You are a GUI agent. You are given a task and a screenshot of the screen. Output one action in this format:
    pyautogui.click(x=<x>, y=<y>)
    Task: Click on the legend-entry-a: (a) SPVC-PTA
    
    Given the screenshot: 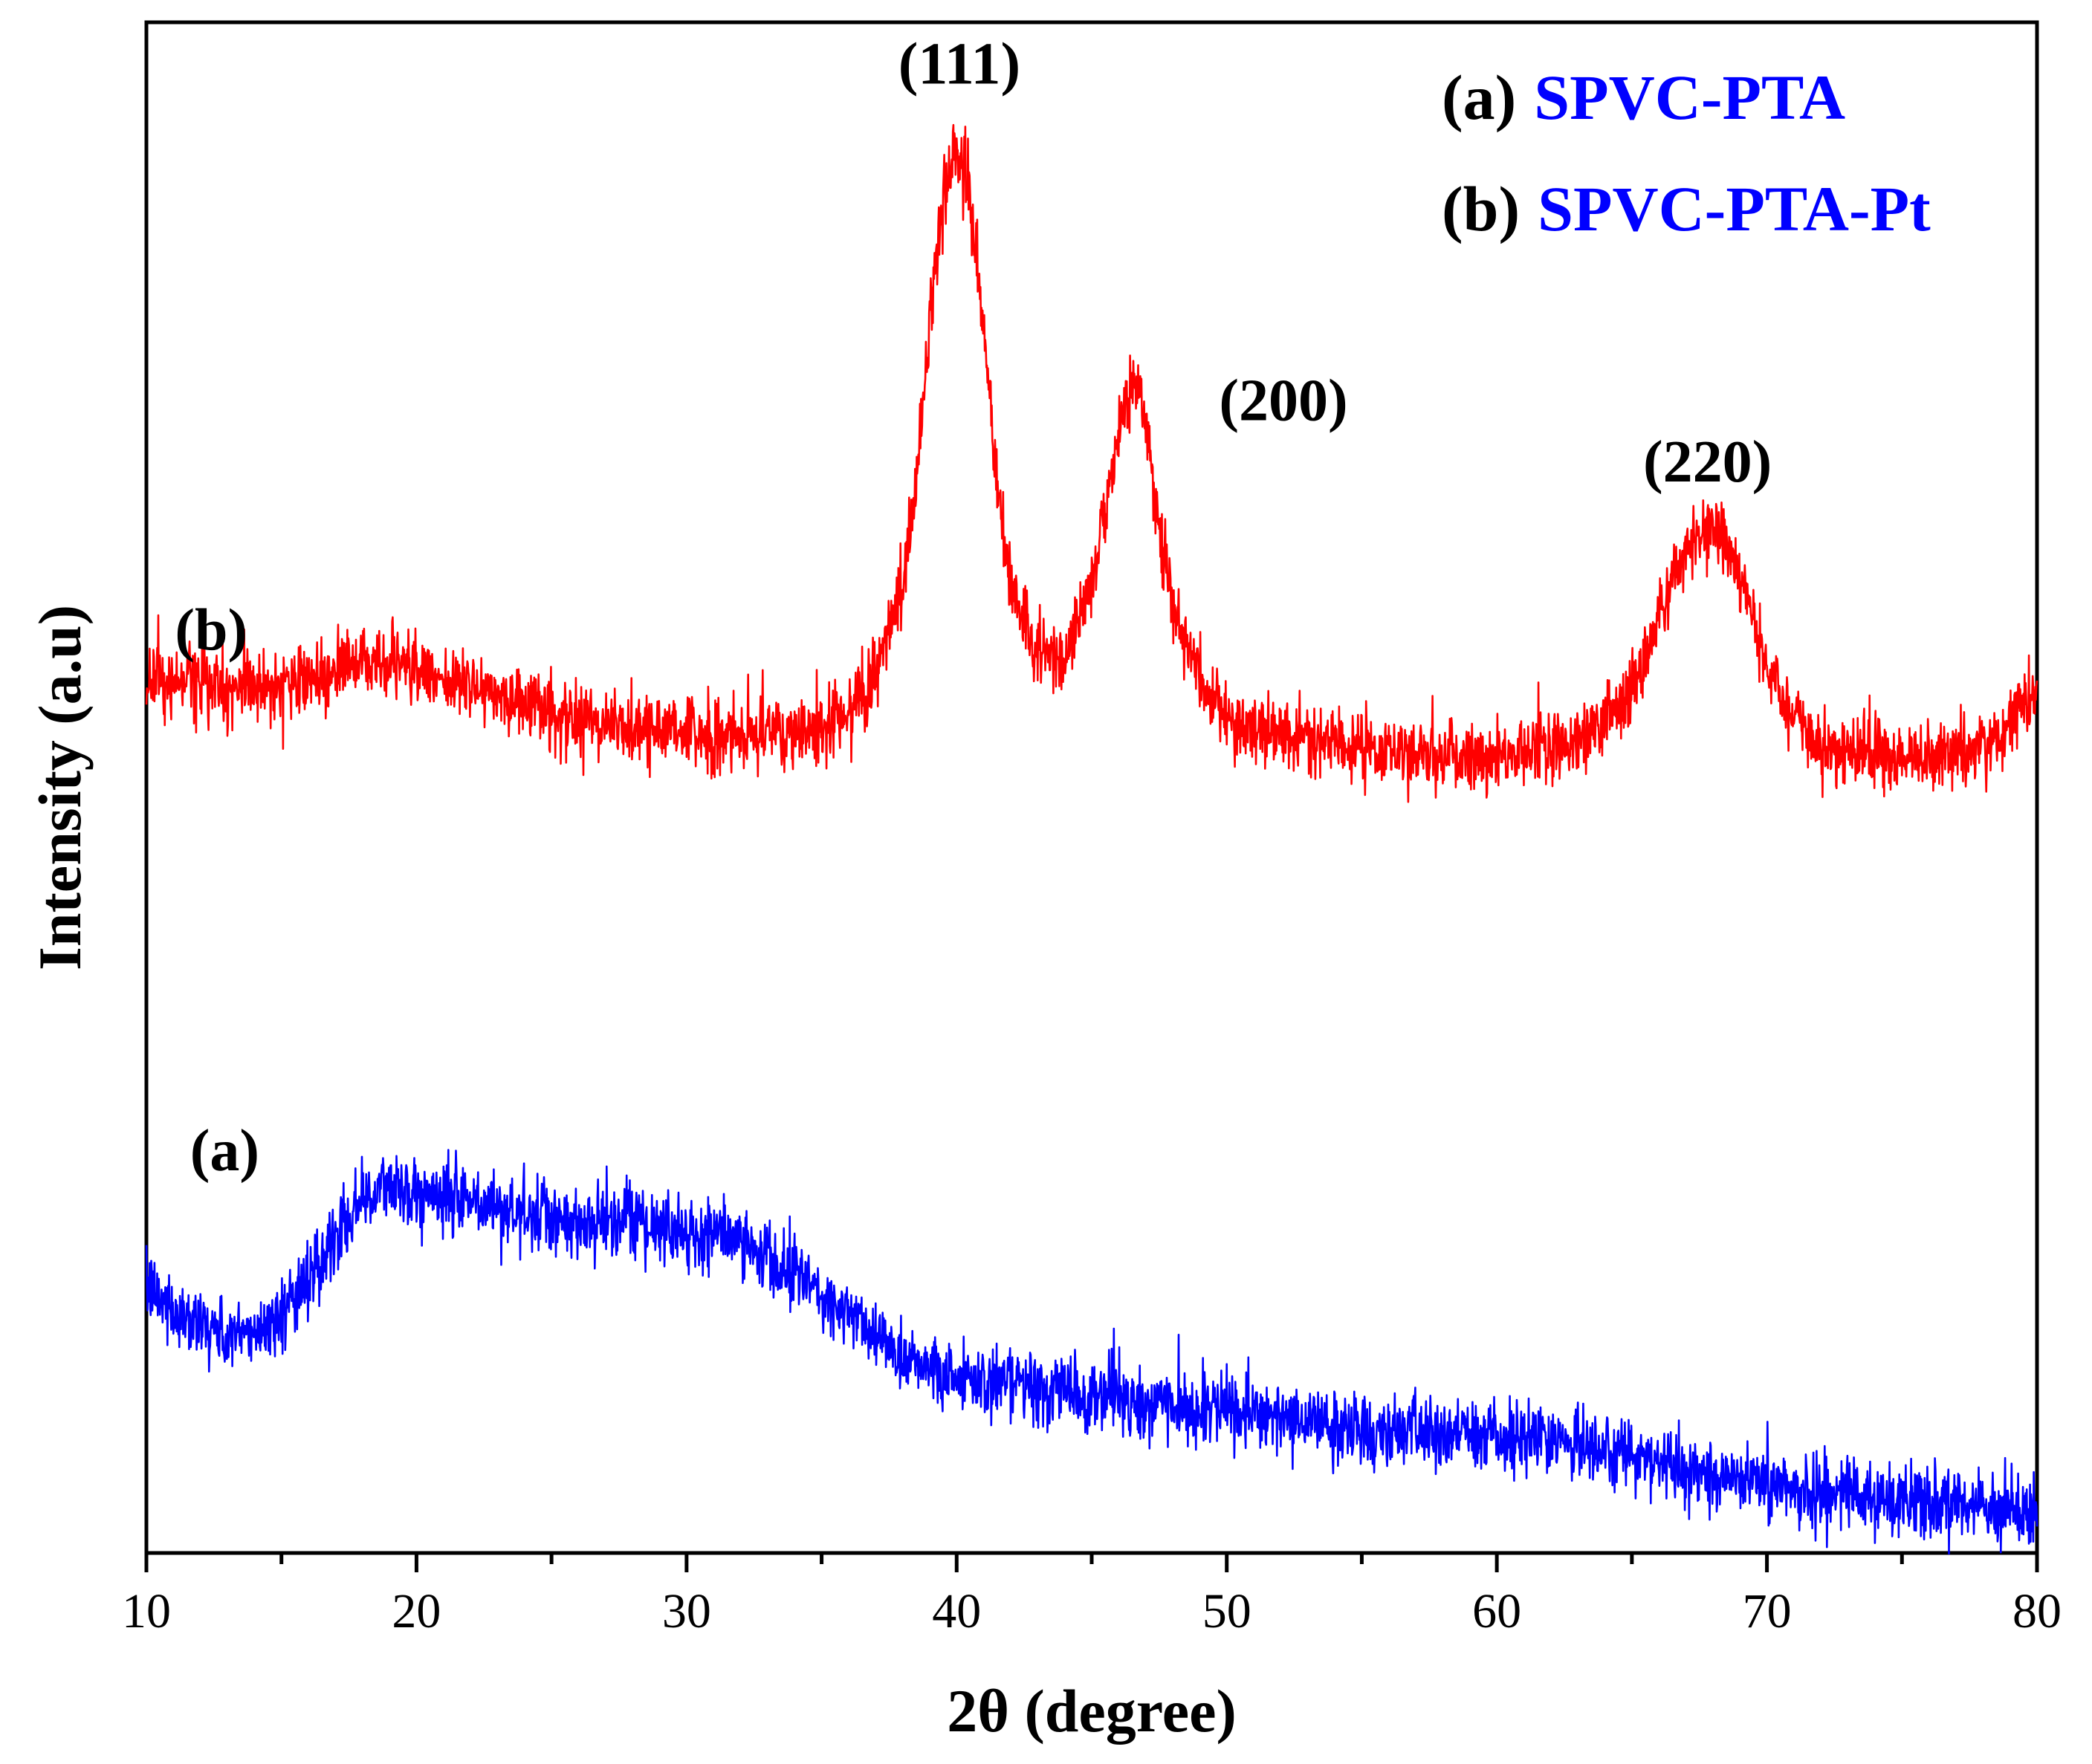 What is the action you would take?
    pyautogui.click(x=1643, y=98)
    